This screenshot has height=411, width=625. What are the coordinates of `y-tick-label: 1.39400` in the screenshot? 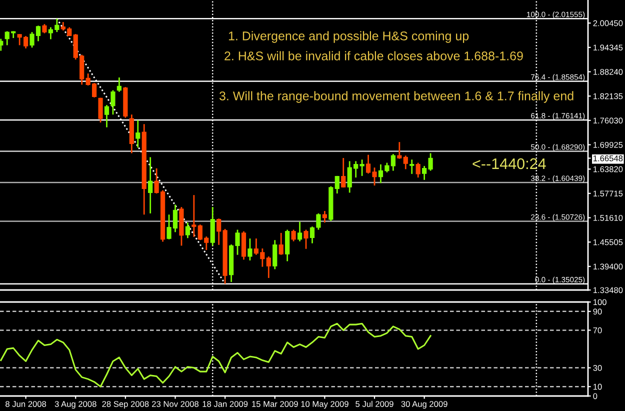 It's located at (608, 267).